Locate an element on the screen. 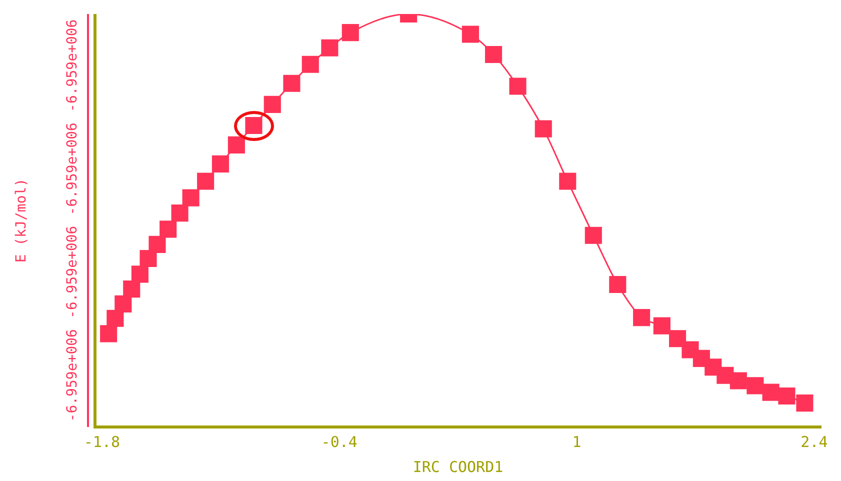  x-axis-title: IRC COORD1 is located at coordinates (458, 467).